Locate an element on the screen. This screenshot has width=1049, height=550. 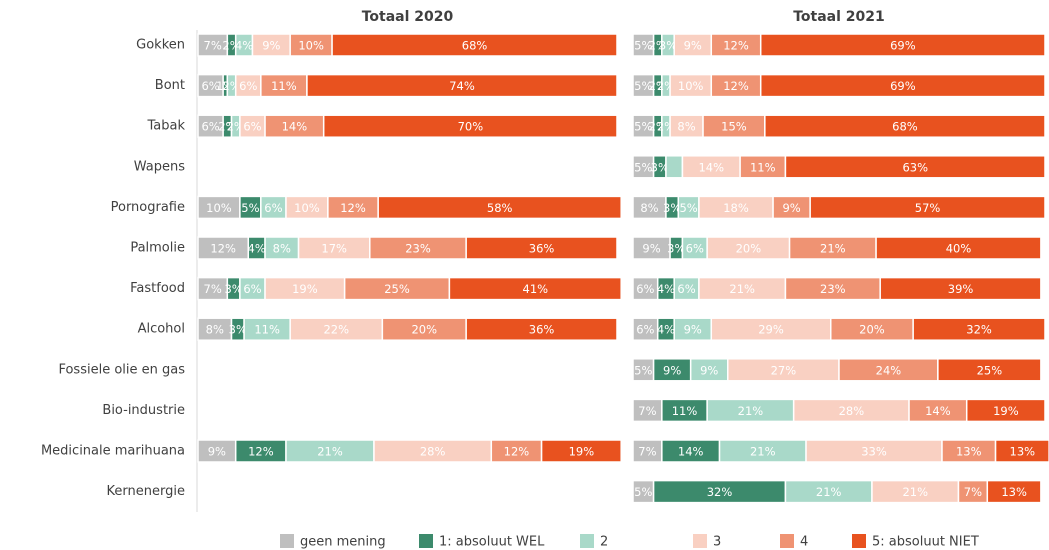
value-label: 22% is located at coordinates (336, 330).